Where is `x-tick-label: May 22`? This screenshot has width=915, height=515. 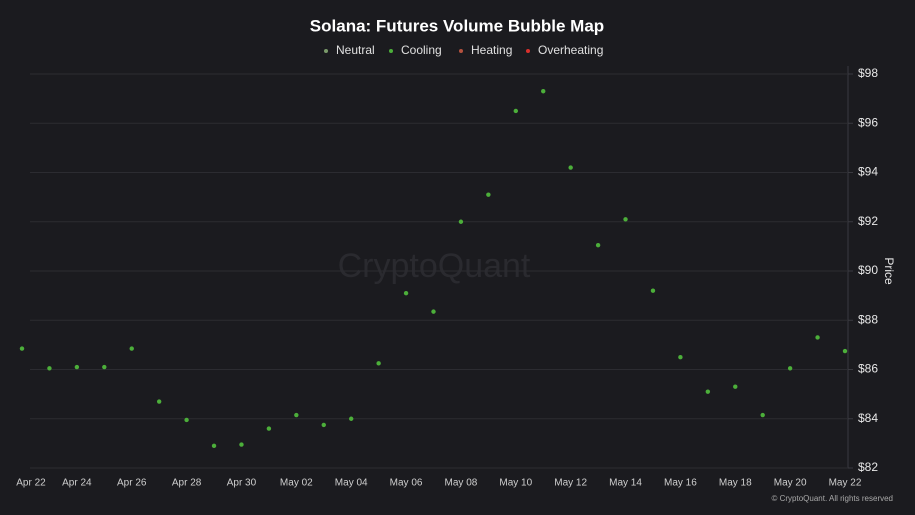
x-tick-label: May 22 is located at coordinates (845, 483).